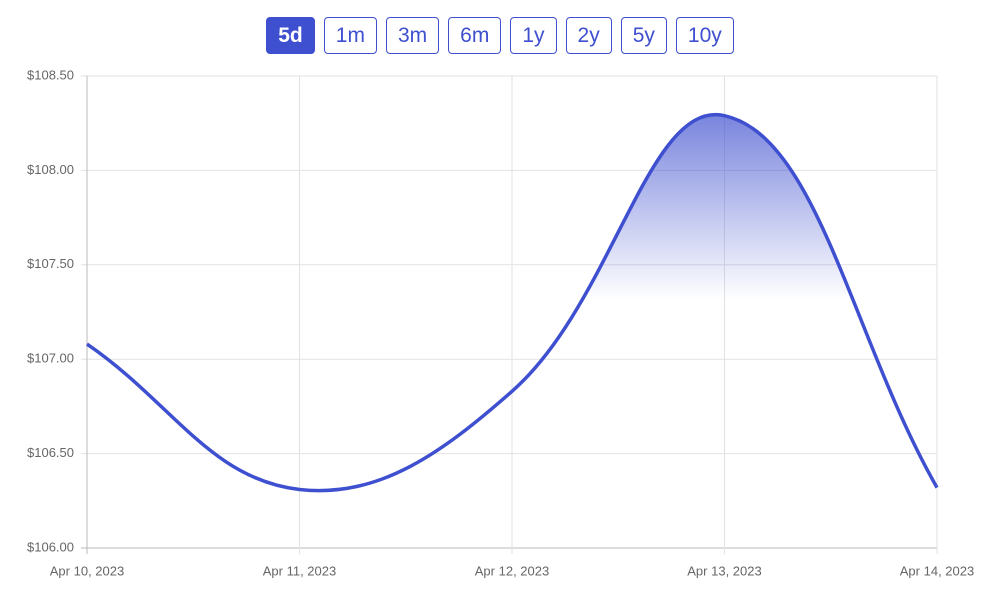  Describe the element at coordinates (533, 35) in the screenshot. I see `range-button: 1y` at that location.